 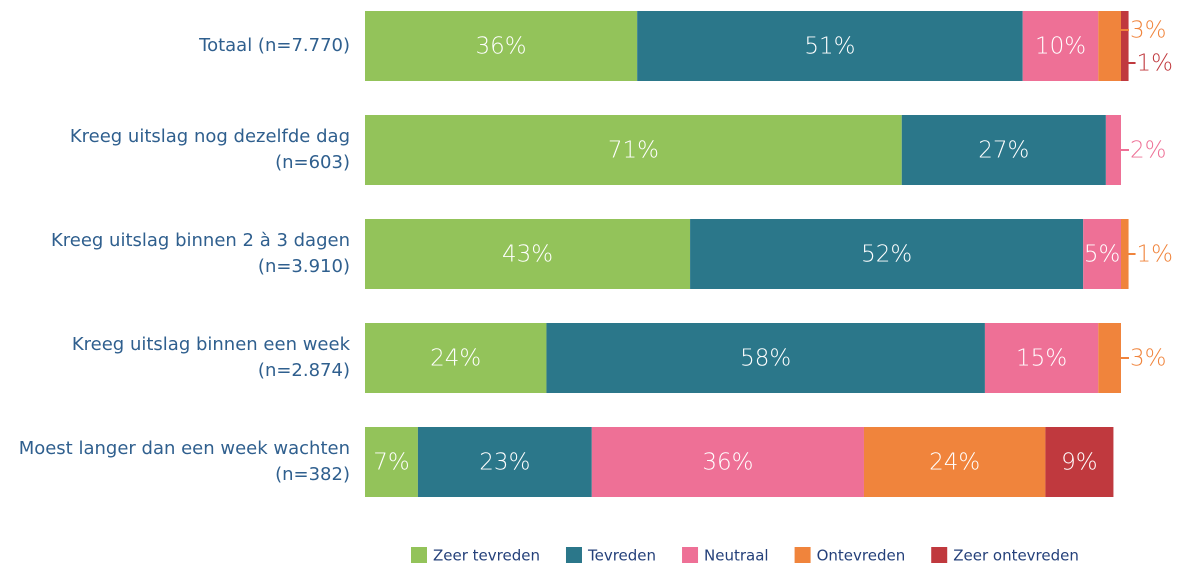 What do you see at coordinates (861, 556) in the screenshot?
I see `legend-label: Ontevreden` at bounding box center [861, 556].